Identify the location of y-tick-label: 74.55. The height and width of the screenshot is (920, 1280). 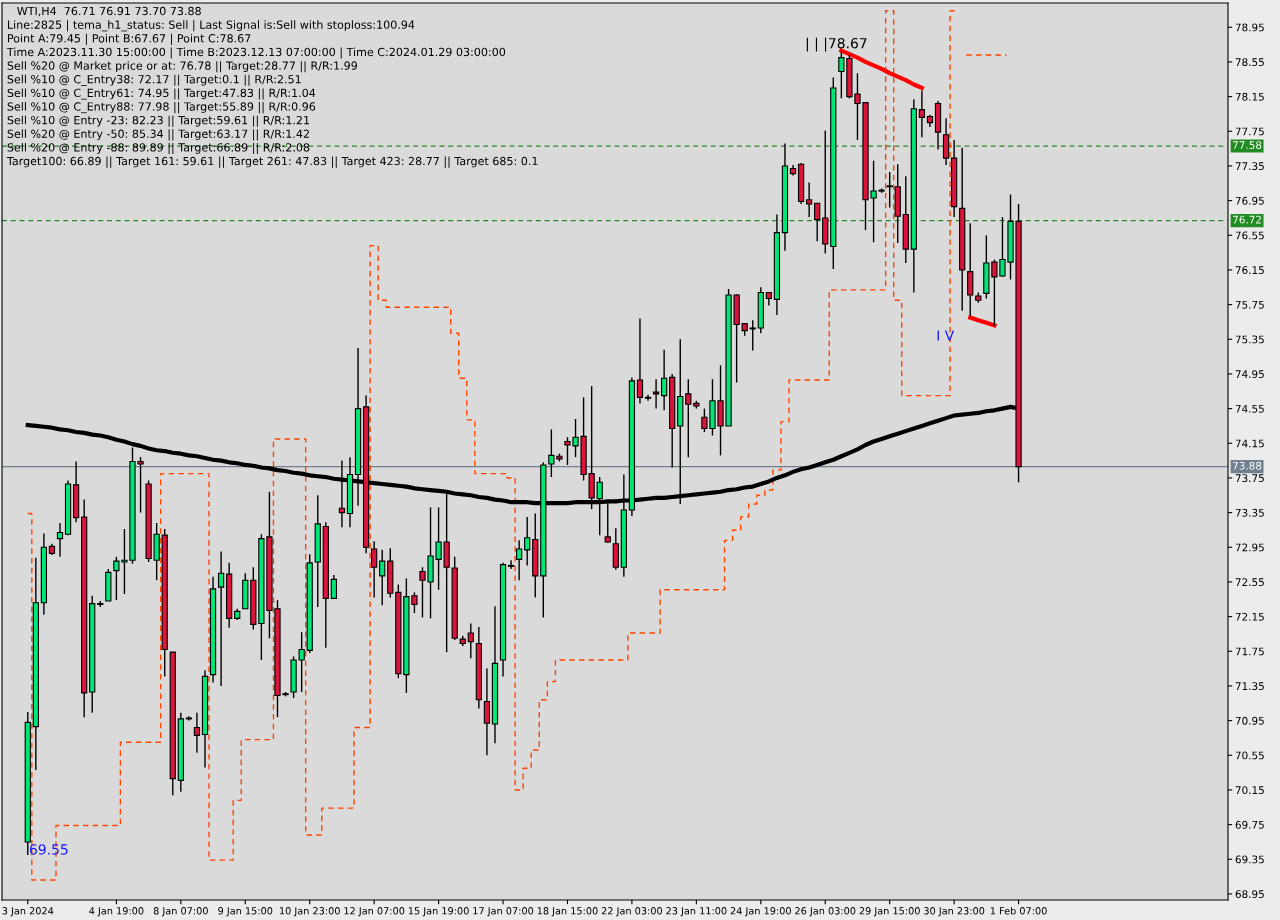
(1249, 408).